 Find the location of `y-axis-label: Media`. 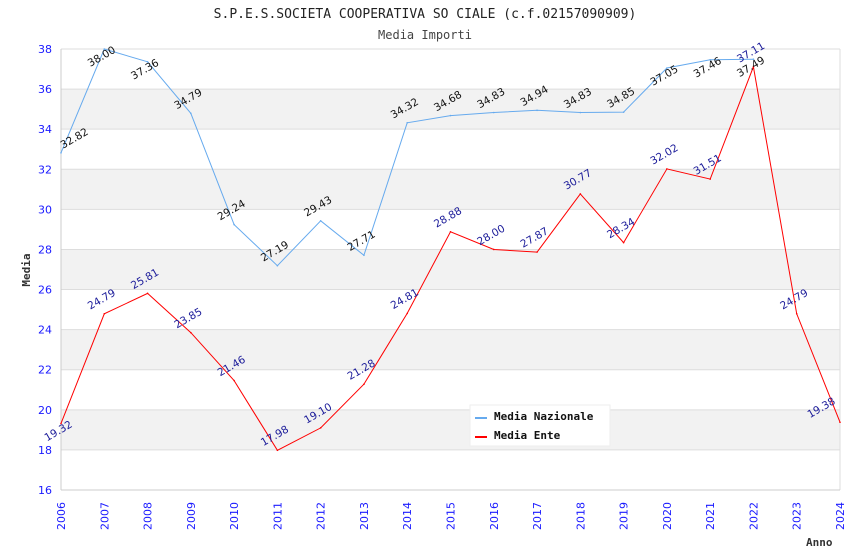

y-axis-label: Media is located at coordinates (26, 269).